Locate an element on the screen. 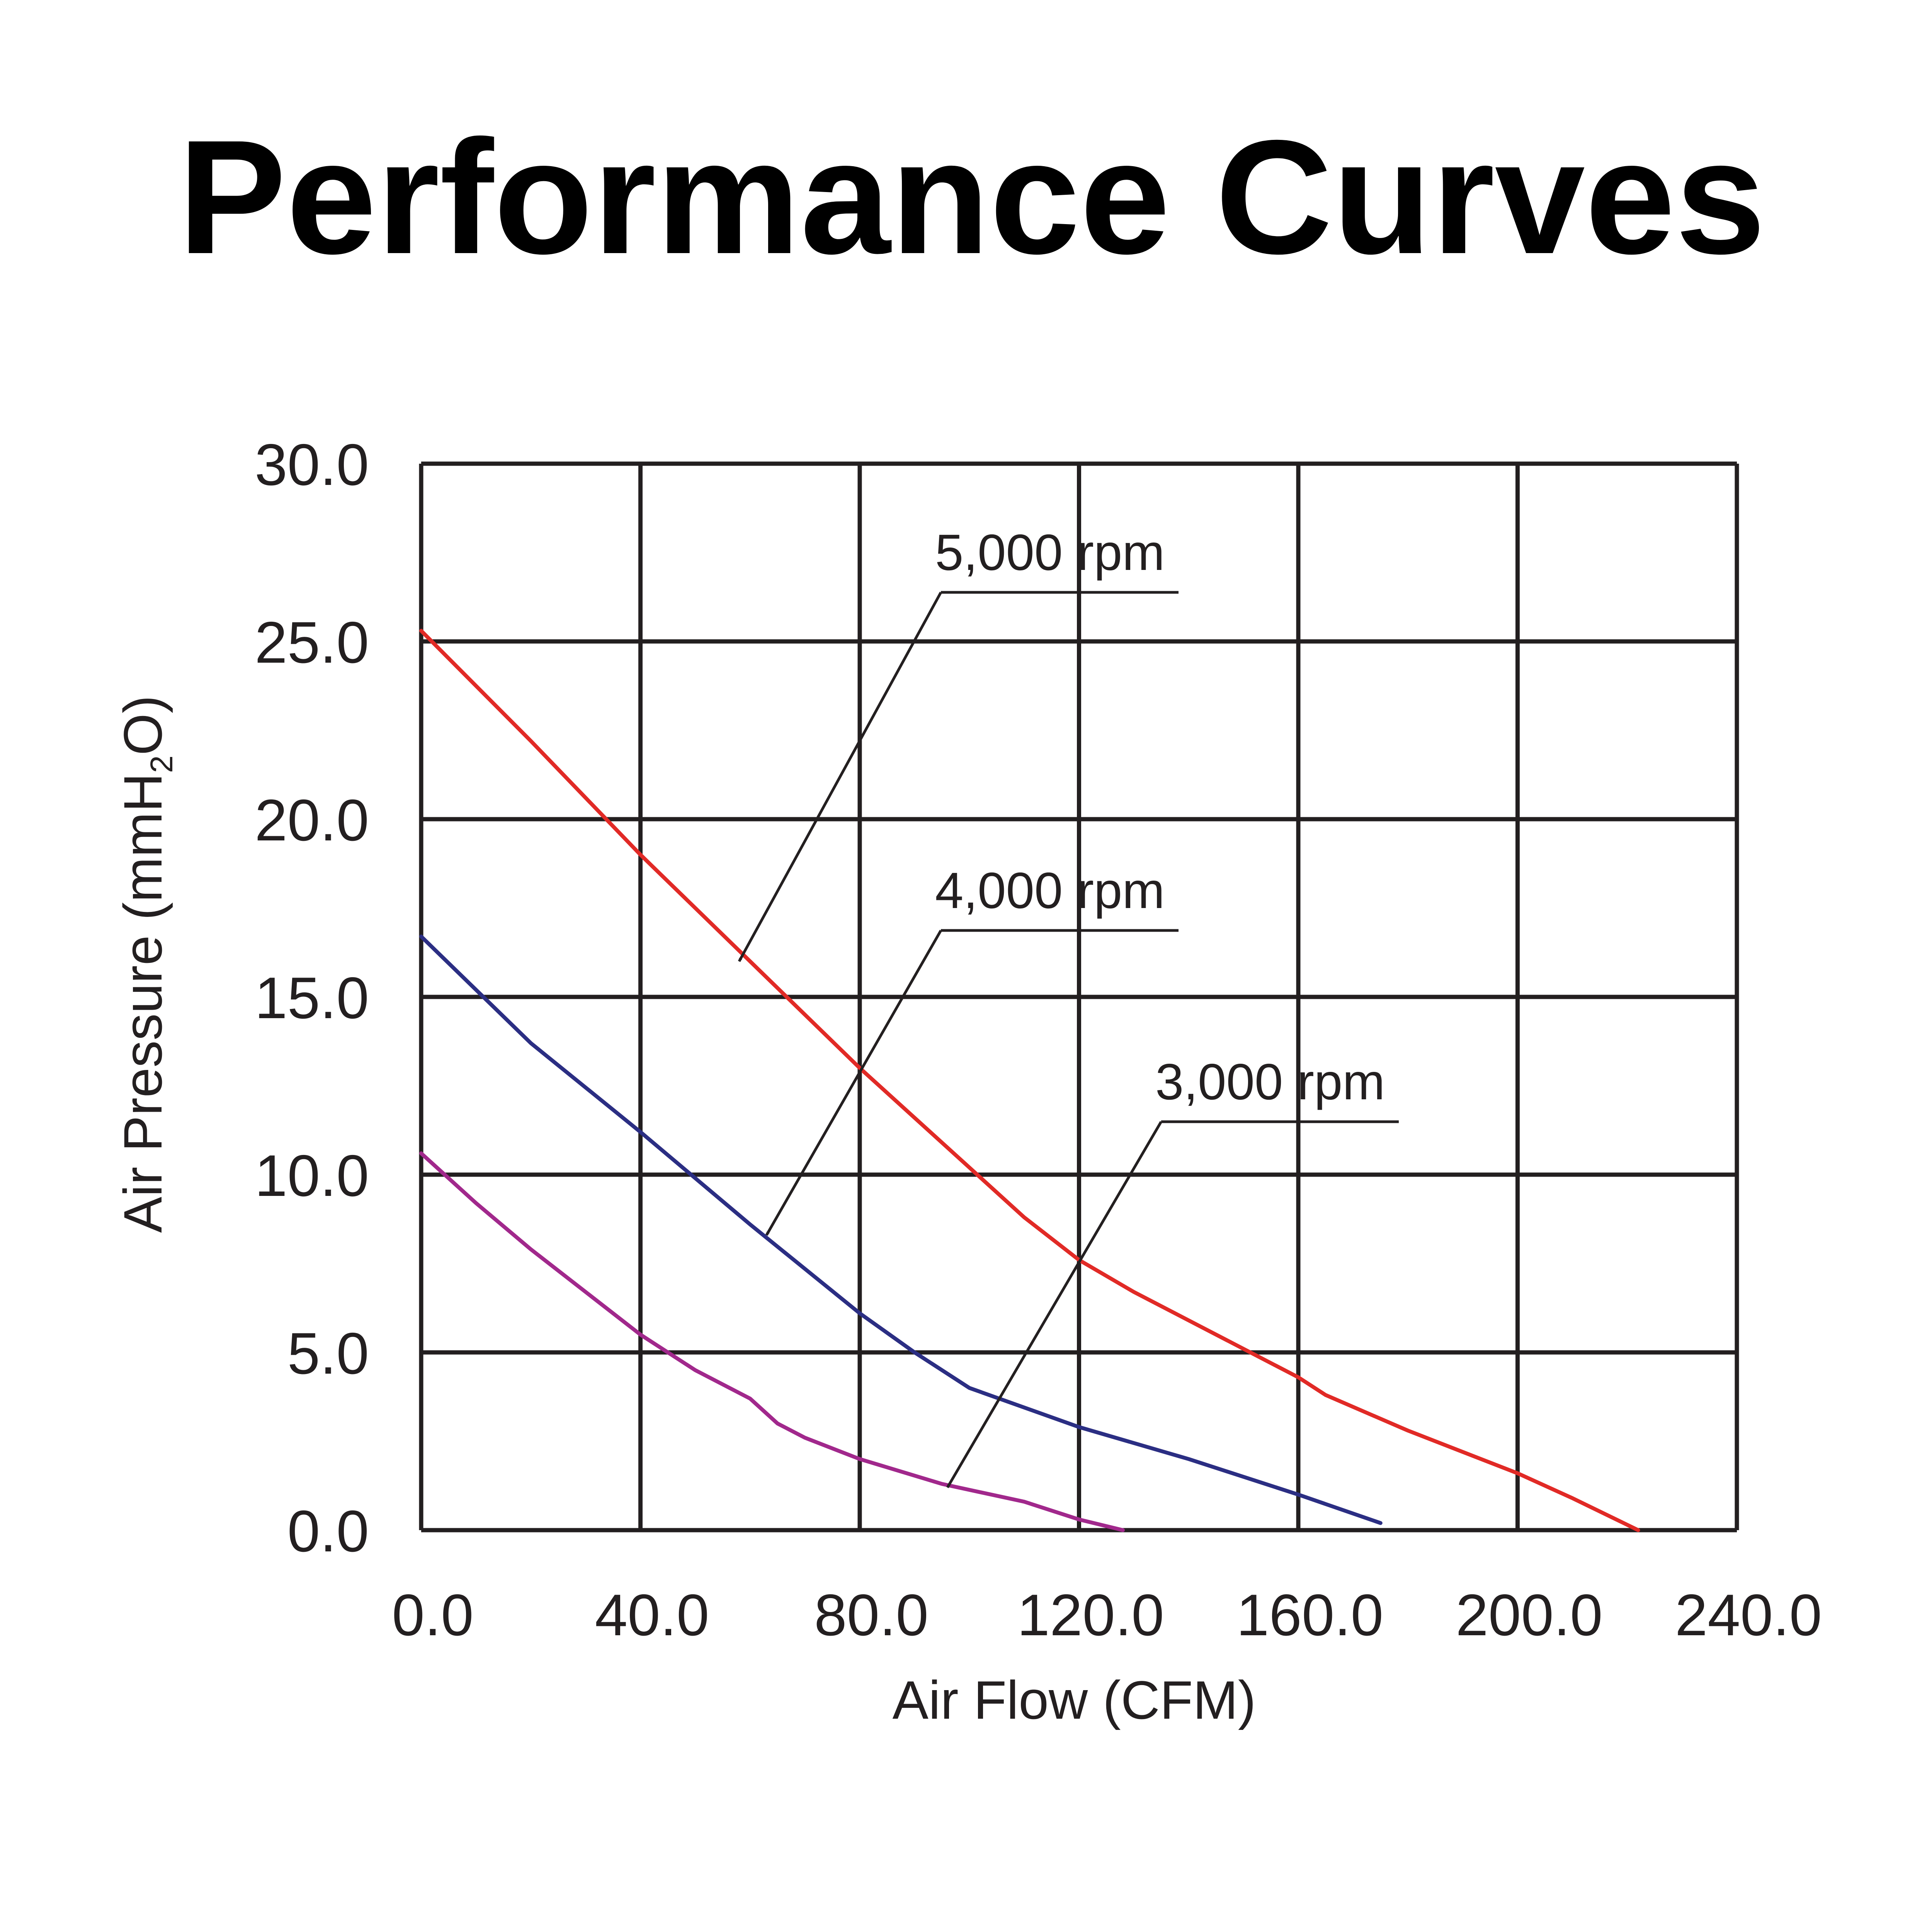  x-tick-label: 160.0 is located at coordinates (1310, 1615).